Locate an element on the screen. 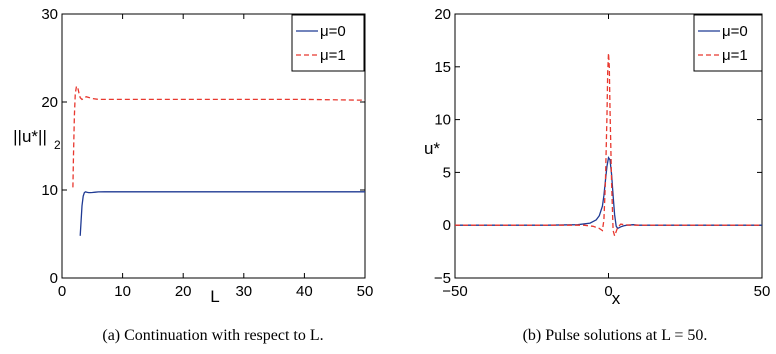 This screenshot has width=776, height=354. y-tick-label: 30 is located at coordinates (49, 14).